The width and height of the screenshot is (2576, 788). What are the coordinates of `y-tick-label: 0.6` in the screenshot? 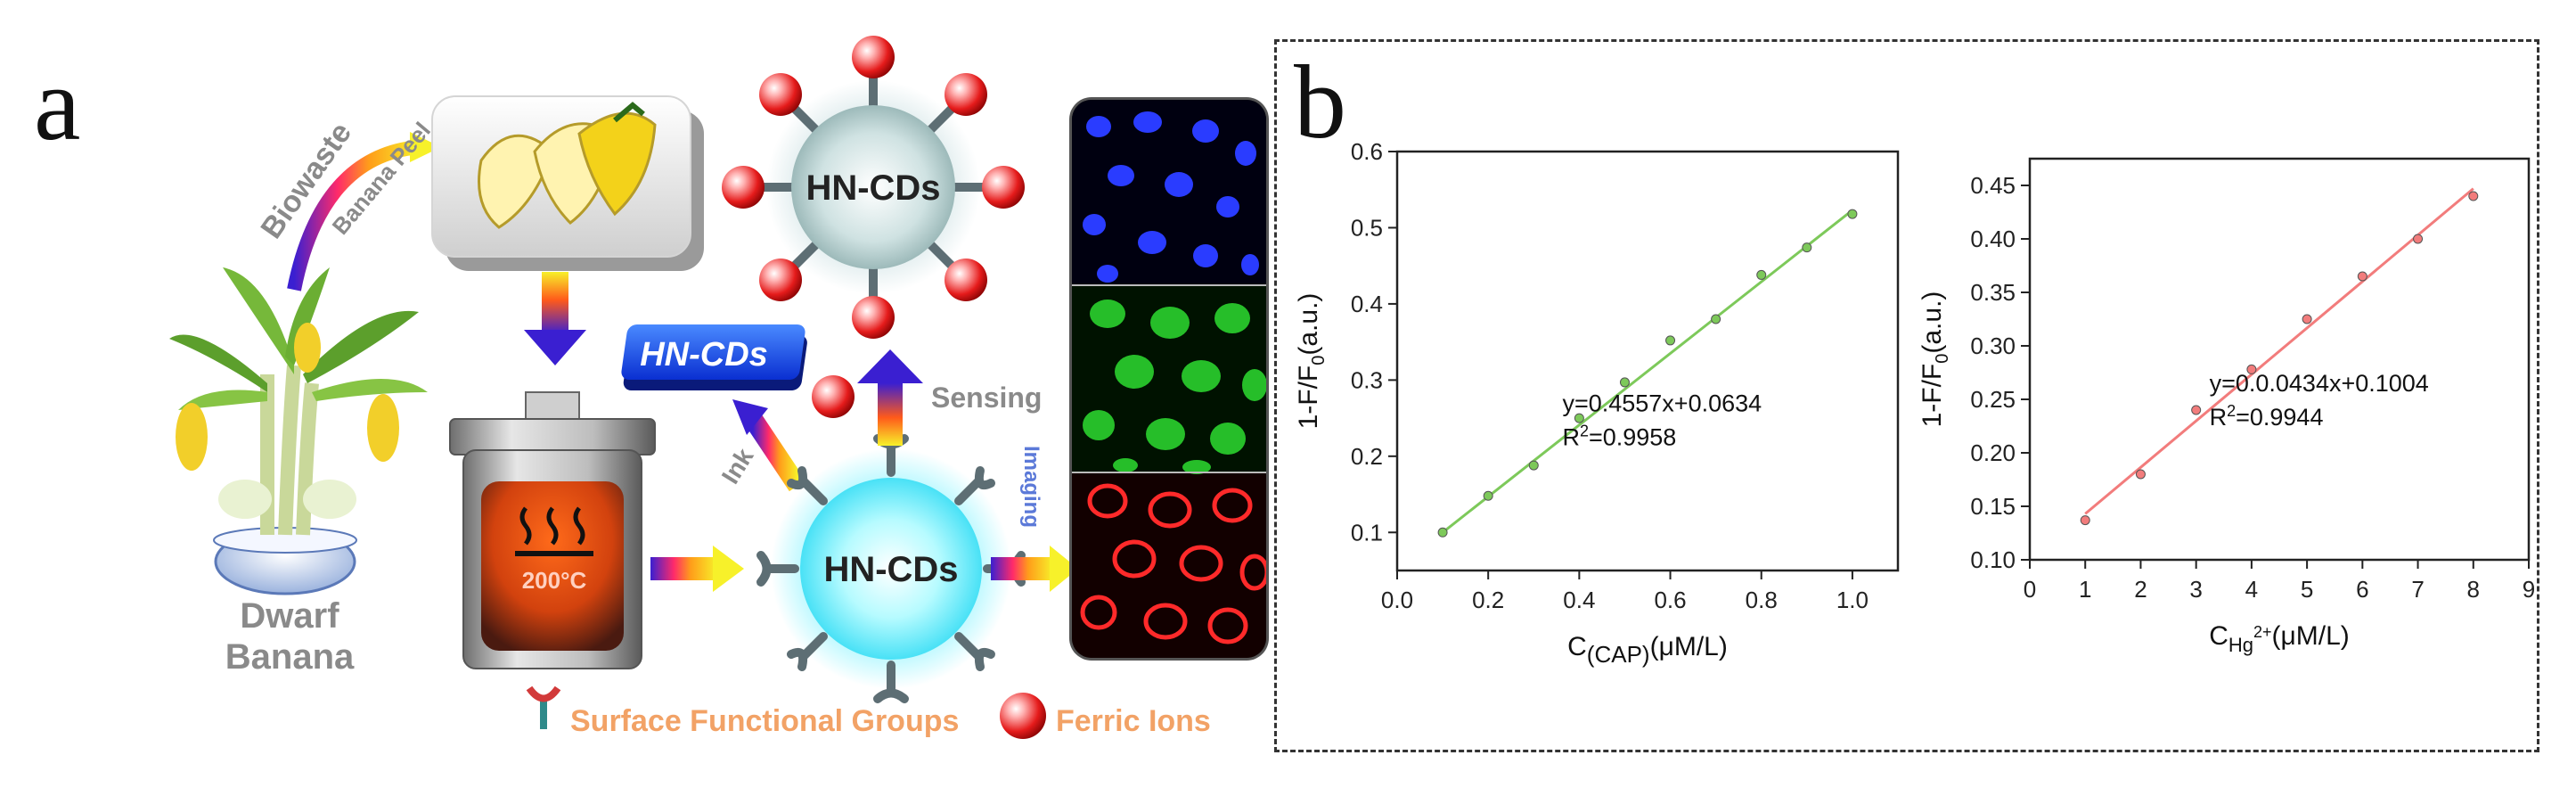 It's located at (1367, 151).